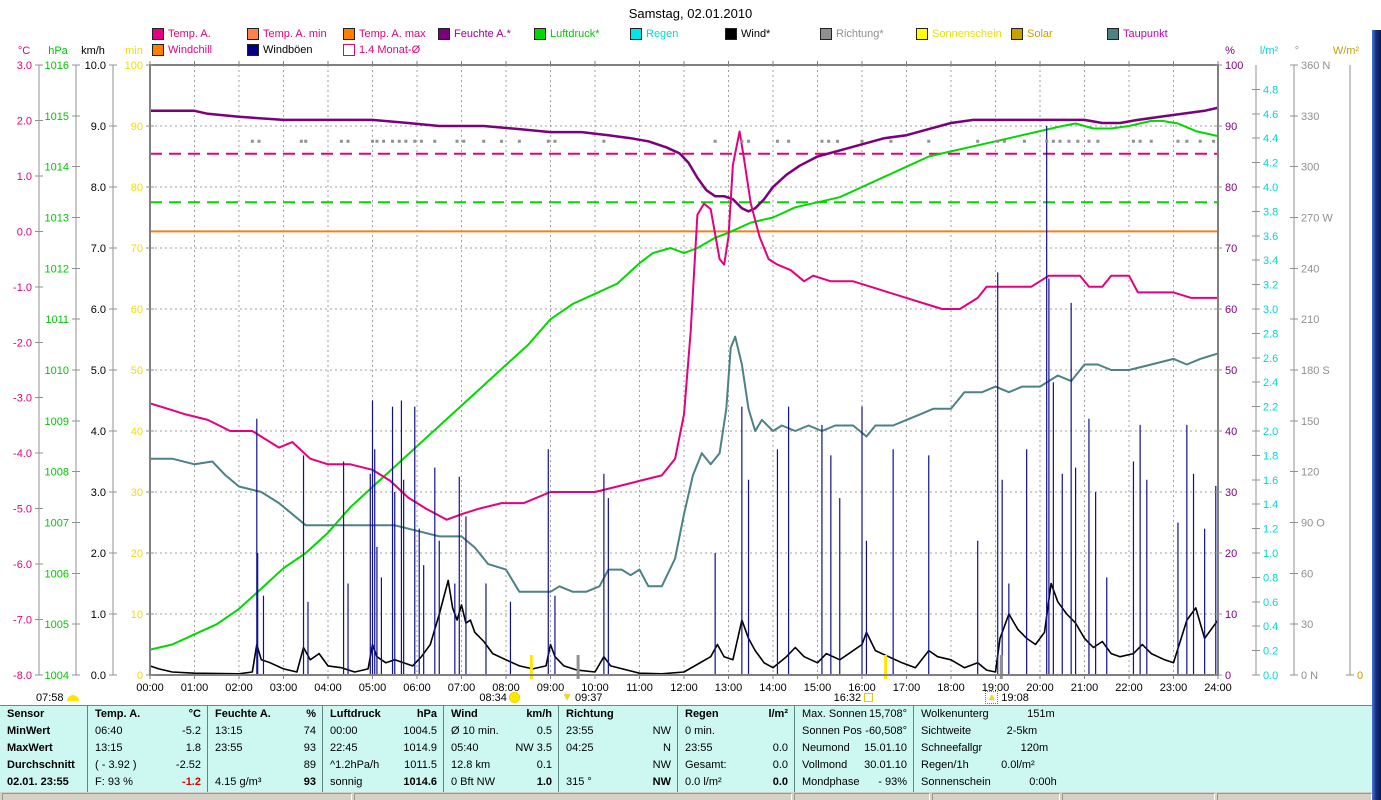  What do you see at coordinates (1040, 34) in the screenshot?
I see `legend-label: Solar` at bounding box center [1040, 34].